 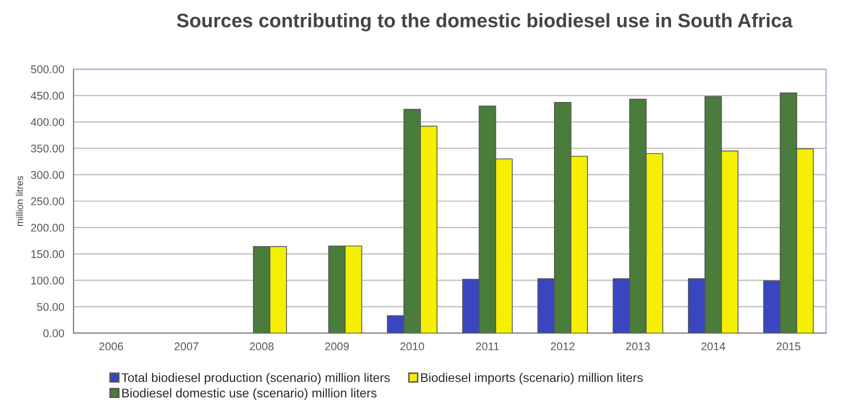 I want to click on x-tick-label: 2010, so click(x=412, y=346).